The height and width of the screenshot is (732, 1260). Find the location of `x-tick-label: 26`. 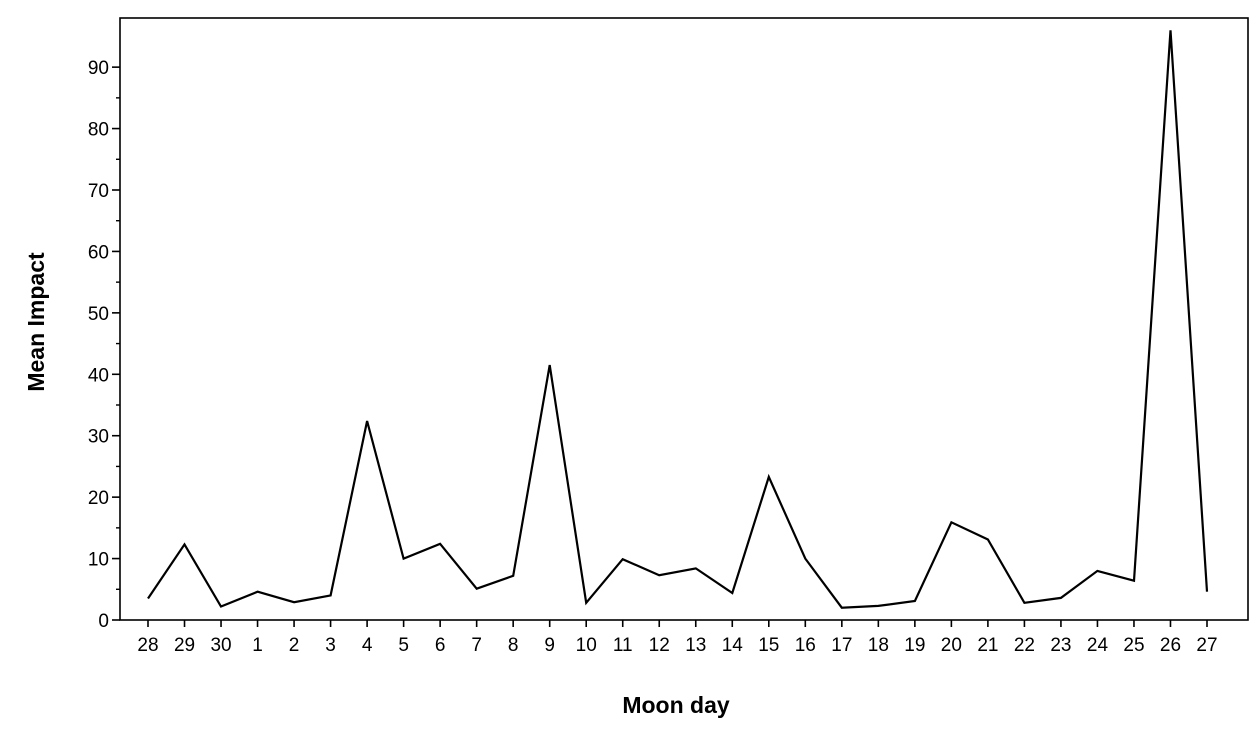

x-tick-label: 26 is located at coordinates (1170, 645).